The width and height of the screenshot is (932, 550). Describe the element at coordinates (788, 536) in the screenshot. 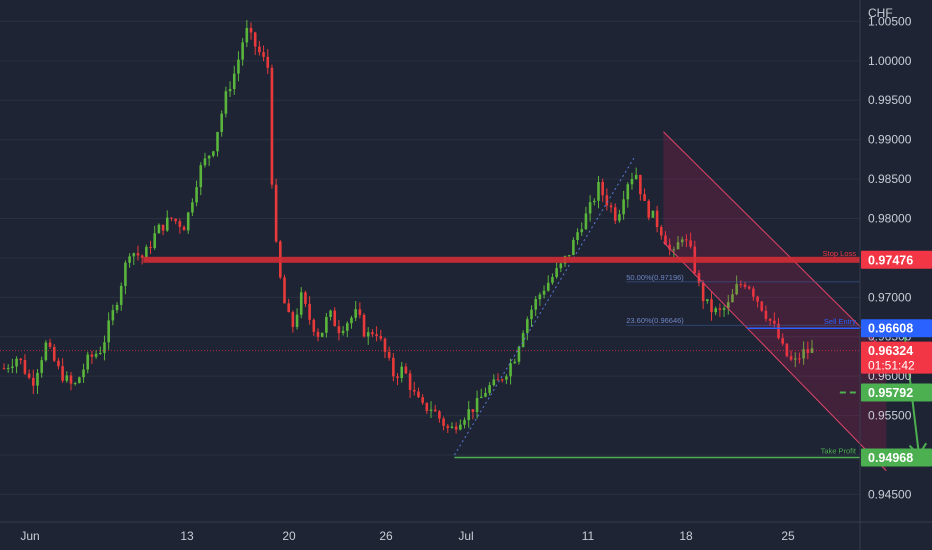

I see `x-tick-label: 25` at that location.